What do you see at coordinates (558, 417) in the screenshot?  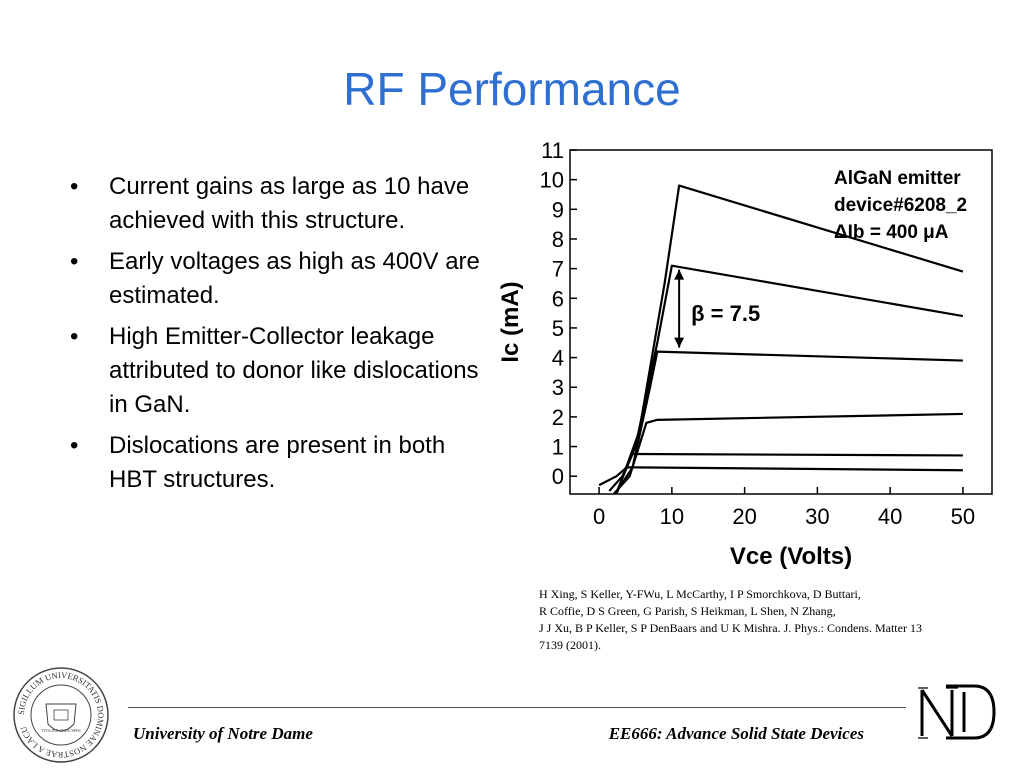 I see `y-tick-label: 2` at bounding box center [558, 417].